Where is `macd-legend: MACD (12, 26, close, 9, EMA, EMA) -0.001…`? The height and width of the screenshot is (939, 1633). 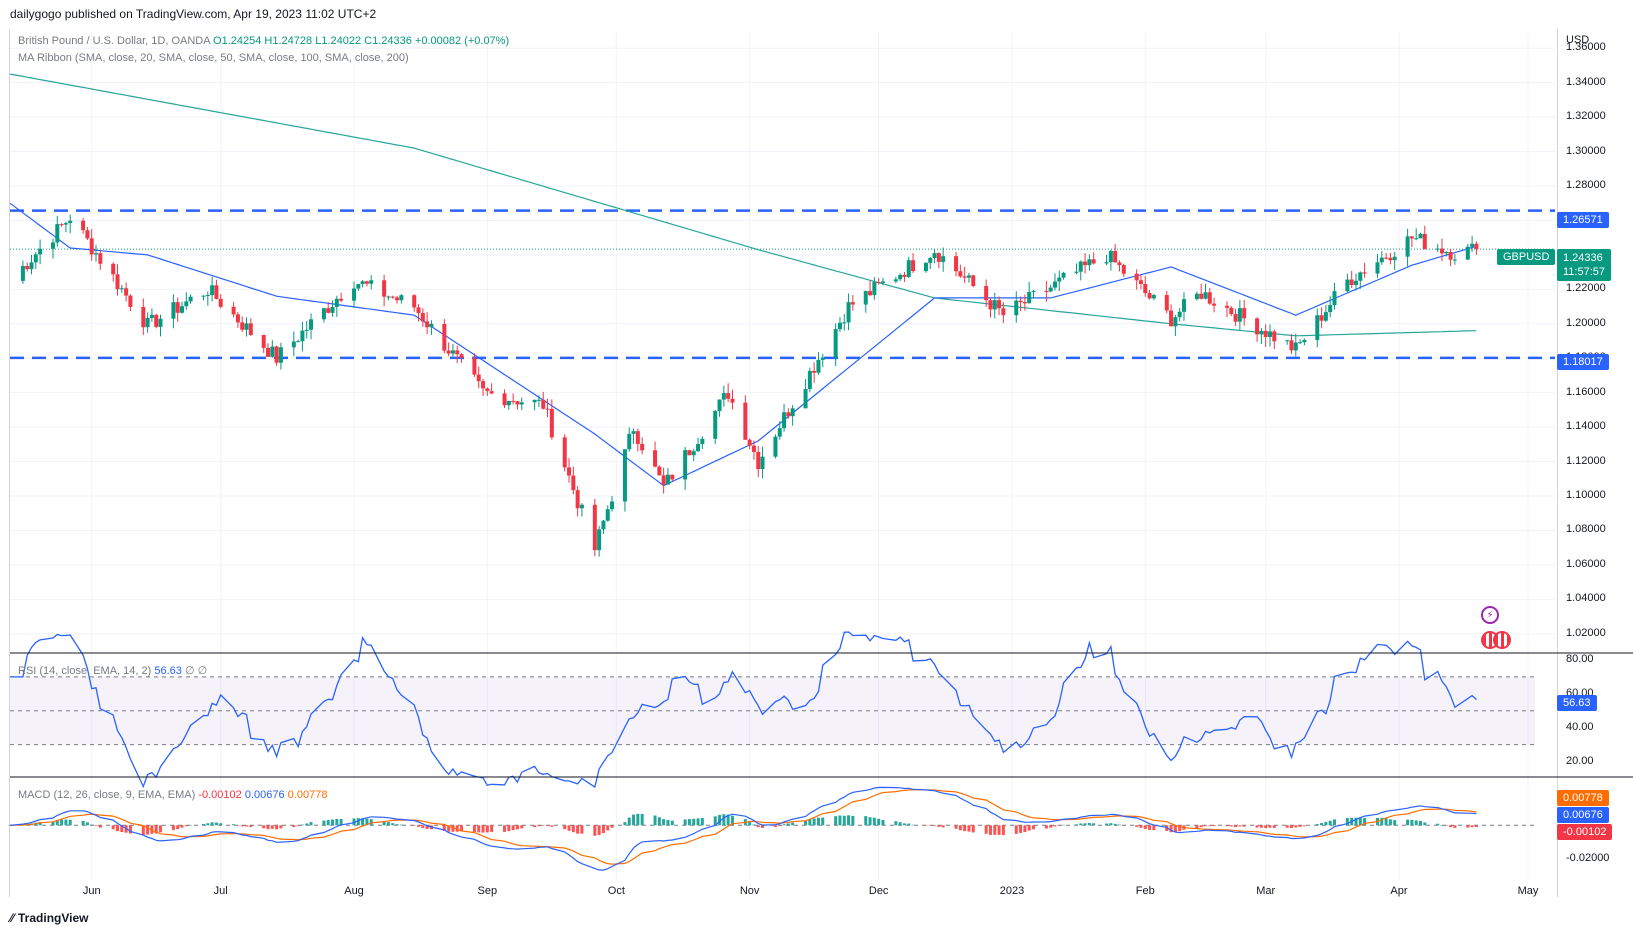 macd-legend: MACD (12, 26, close, 9, EMA, EMA) -0.001… is located at coordinates (172, 795).